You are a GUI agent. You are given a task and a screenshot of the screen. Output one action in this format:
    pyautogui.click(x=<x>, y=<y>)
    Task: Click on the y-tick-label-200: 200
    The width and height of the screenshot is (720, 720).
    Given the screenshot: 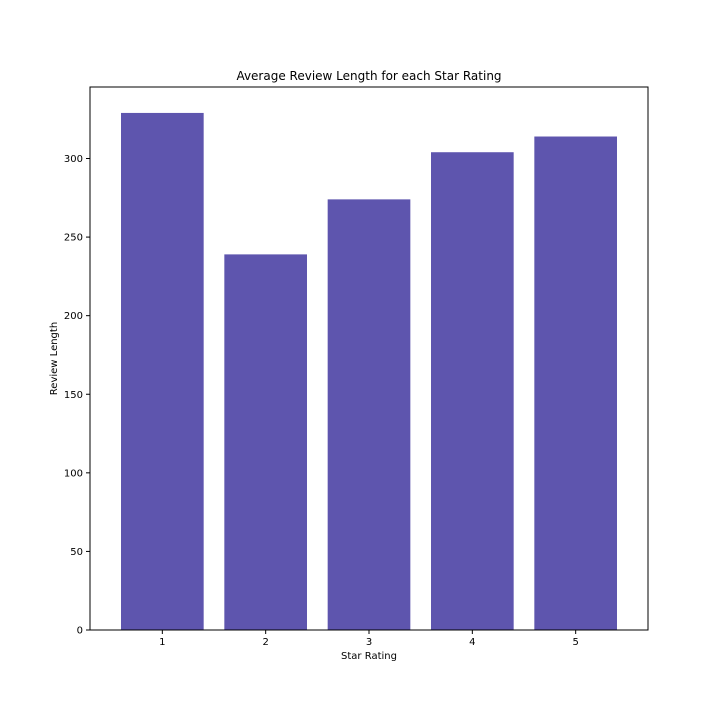 What is the action you would take?
    pyautogui.click(x=73, y=316)
    